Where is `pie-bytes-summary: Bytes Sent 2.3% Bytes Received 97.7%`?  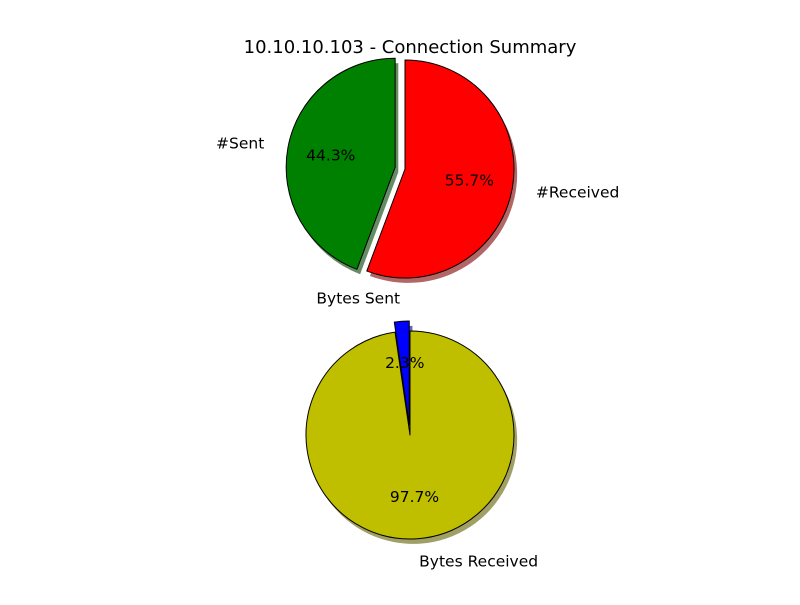
pie-bytes-summary: Bytes Sent 2.3% Bytes Received 97.7% is located at coordinates (421, 430).